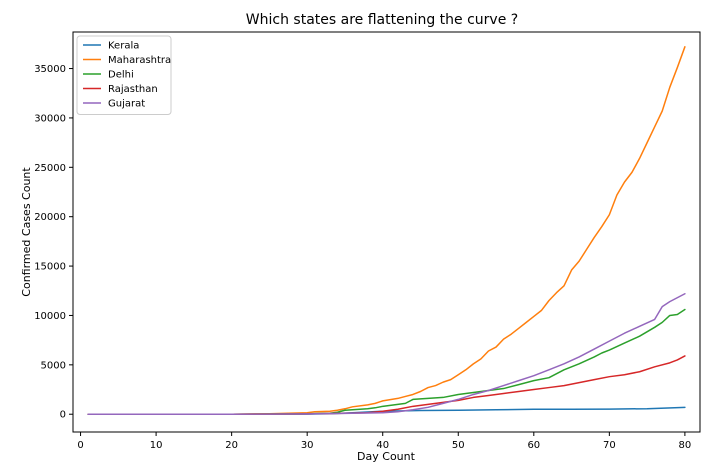 Image resolution: width=722 pixels, height=467 pixels. Describe the element at coordinates (156, 445) in the screenshot. I see `x-tick-label: 10` at that location.